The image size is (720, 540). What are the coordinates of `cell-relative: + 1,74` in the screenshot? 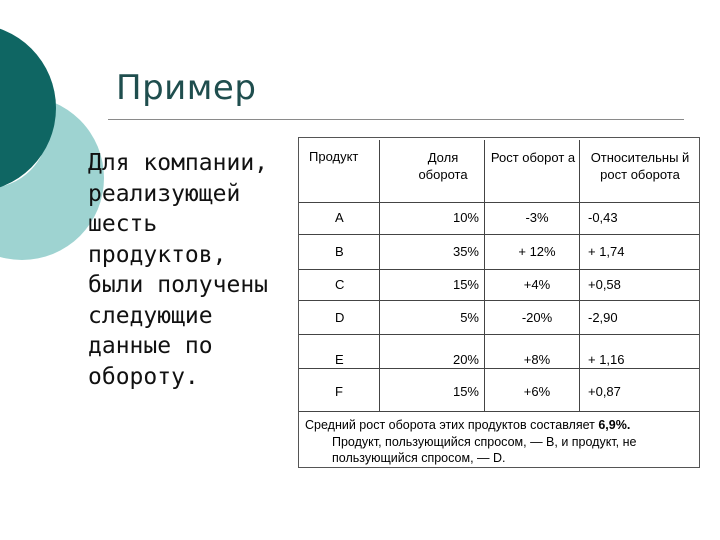 It's located at (606, 251).